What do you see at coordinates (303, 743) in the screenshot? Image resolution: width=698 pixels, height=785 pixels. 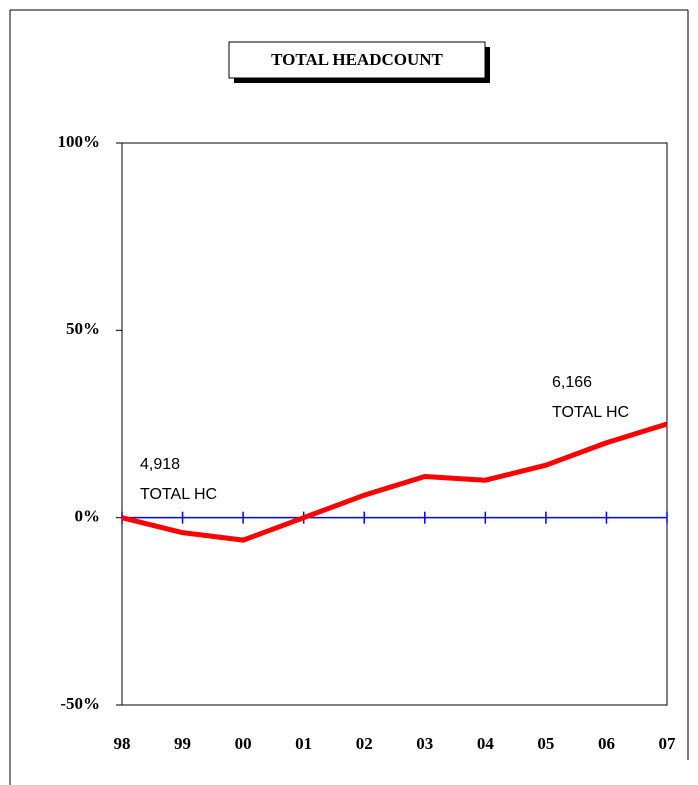 I see `x-tick-label: 01` at bounding box center [303, 743].